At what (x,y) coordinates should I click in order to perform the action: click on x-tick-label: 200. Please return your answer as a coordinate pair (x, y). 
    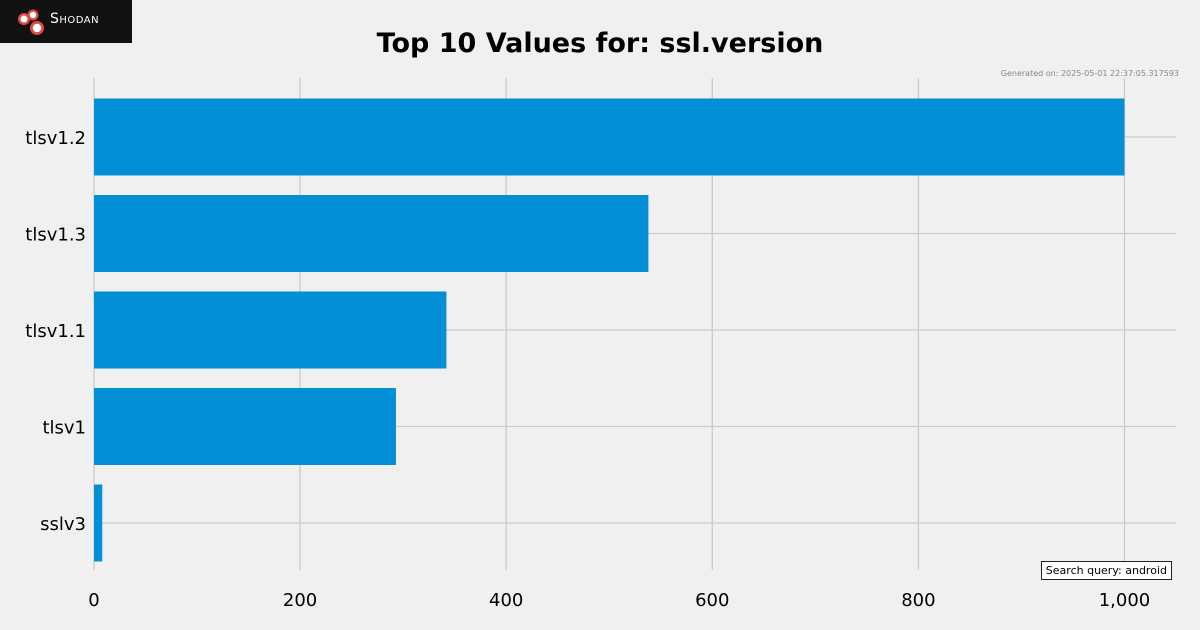
    Looking at the image, I should click on (300, 600).